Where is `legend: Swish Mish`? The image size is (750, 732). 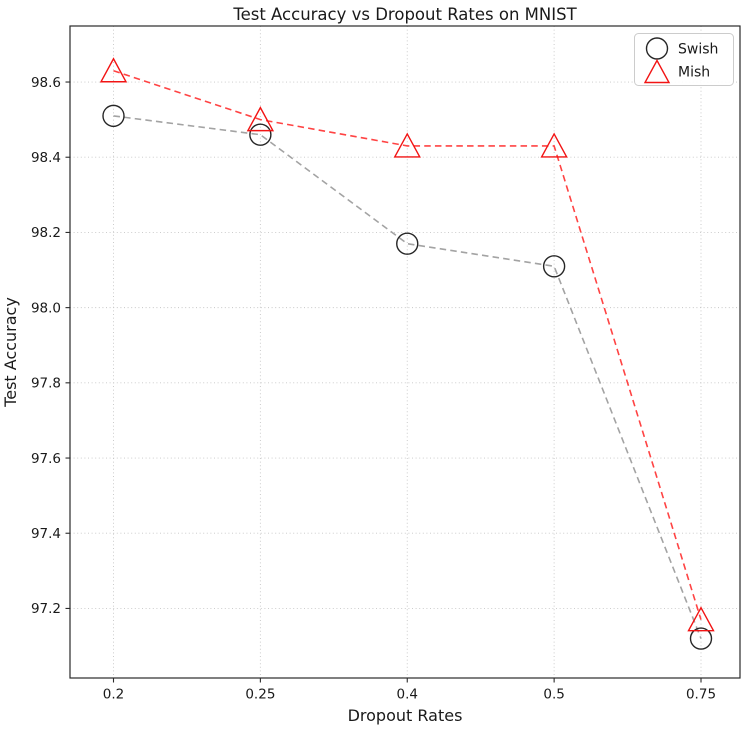
legend: Swish Mish is located at coordinates (684, 59).